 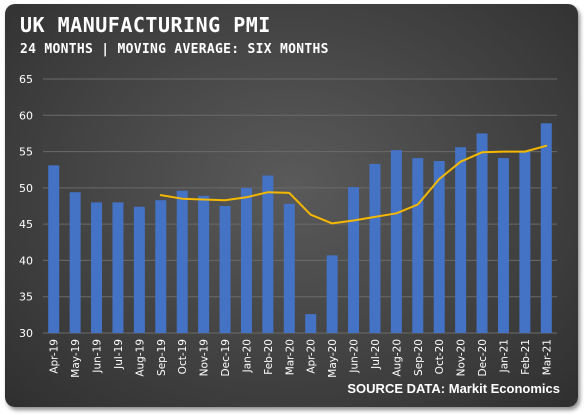 What do you see at coordinates (376, 354) in the screenshot?
I see `x-tick-label: Jul-20` at bounding box center [376, 354].